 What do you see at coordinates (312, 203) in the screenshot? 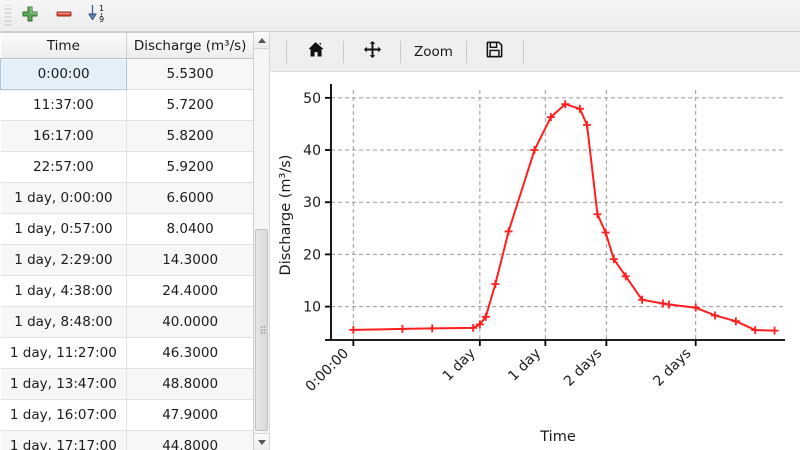
I see `y-tick-label: 30` at bounding box center [312, 203].